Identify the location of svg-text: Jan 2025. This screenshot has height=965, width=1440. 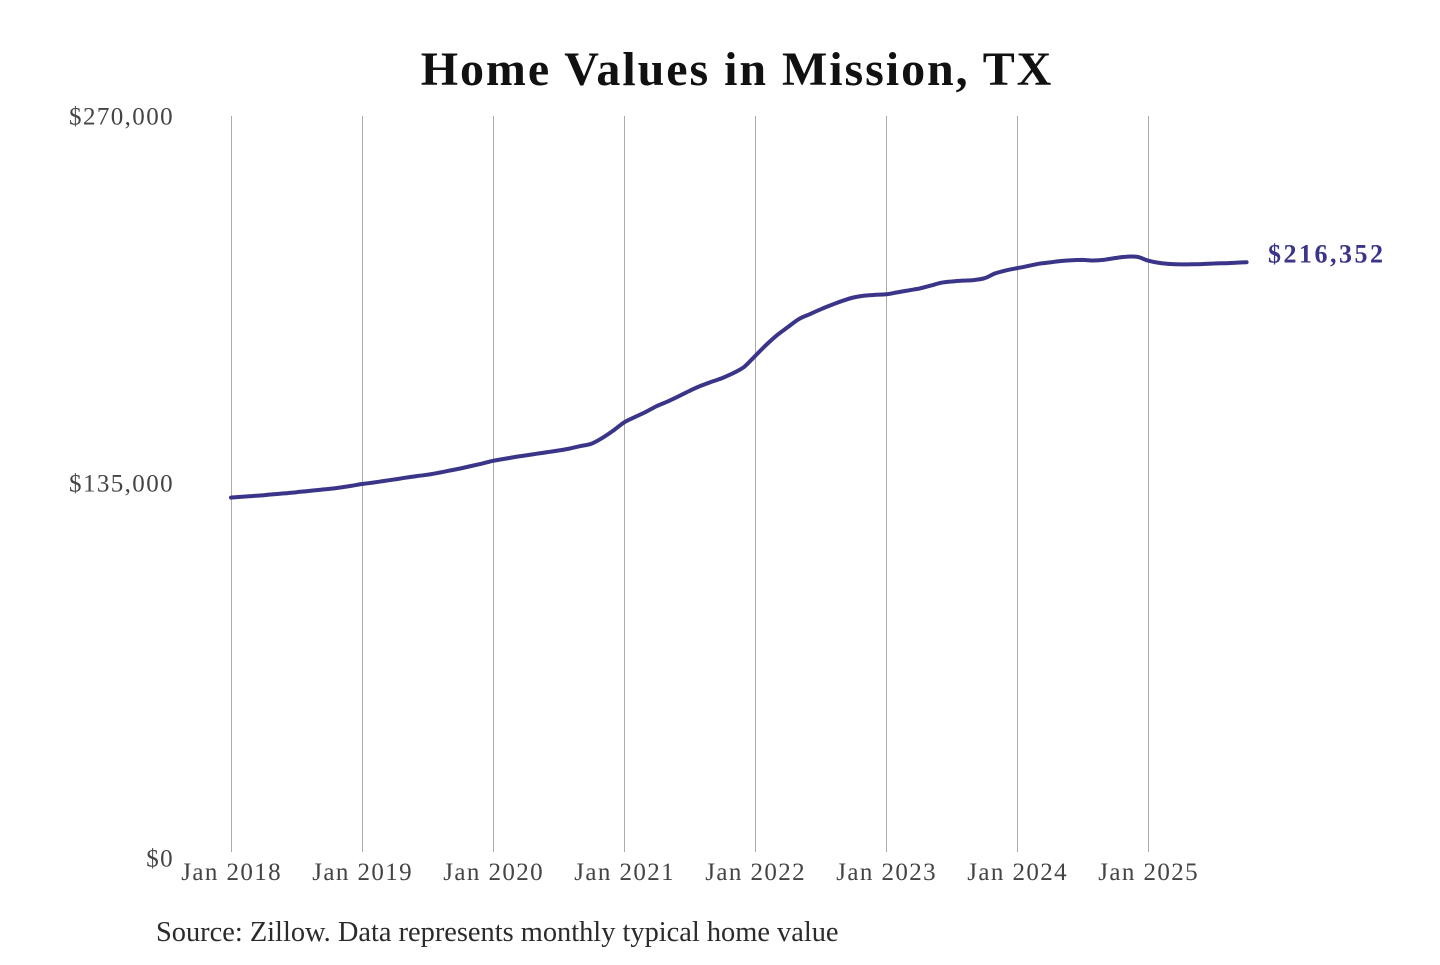
(1148, 872).